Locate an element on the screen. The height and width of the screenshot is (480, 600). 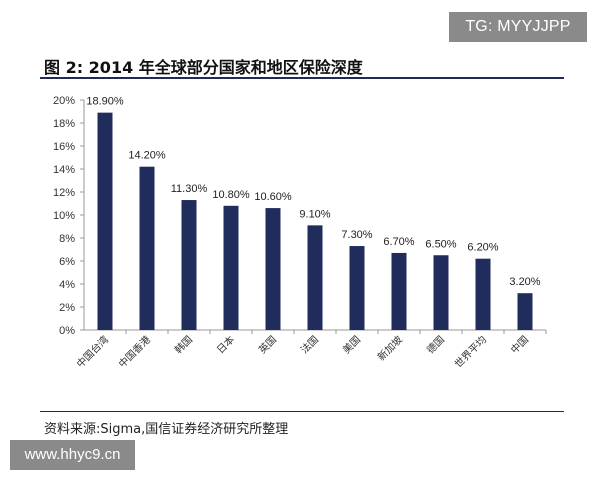
source-rule is located at coordinates (302, 411).